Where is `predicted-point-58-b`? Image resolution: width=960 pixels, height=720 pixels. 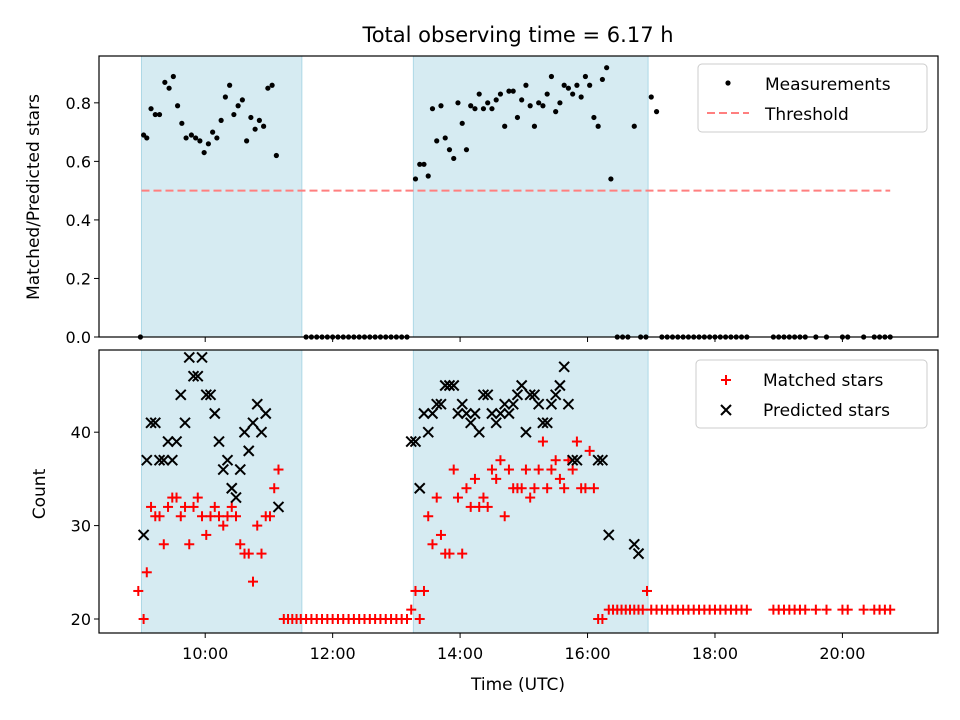 predicted-point-58-b is located at coordinates (526, 432).